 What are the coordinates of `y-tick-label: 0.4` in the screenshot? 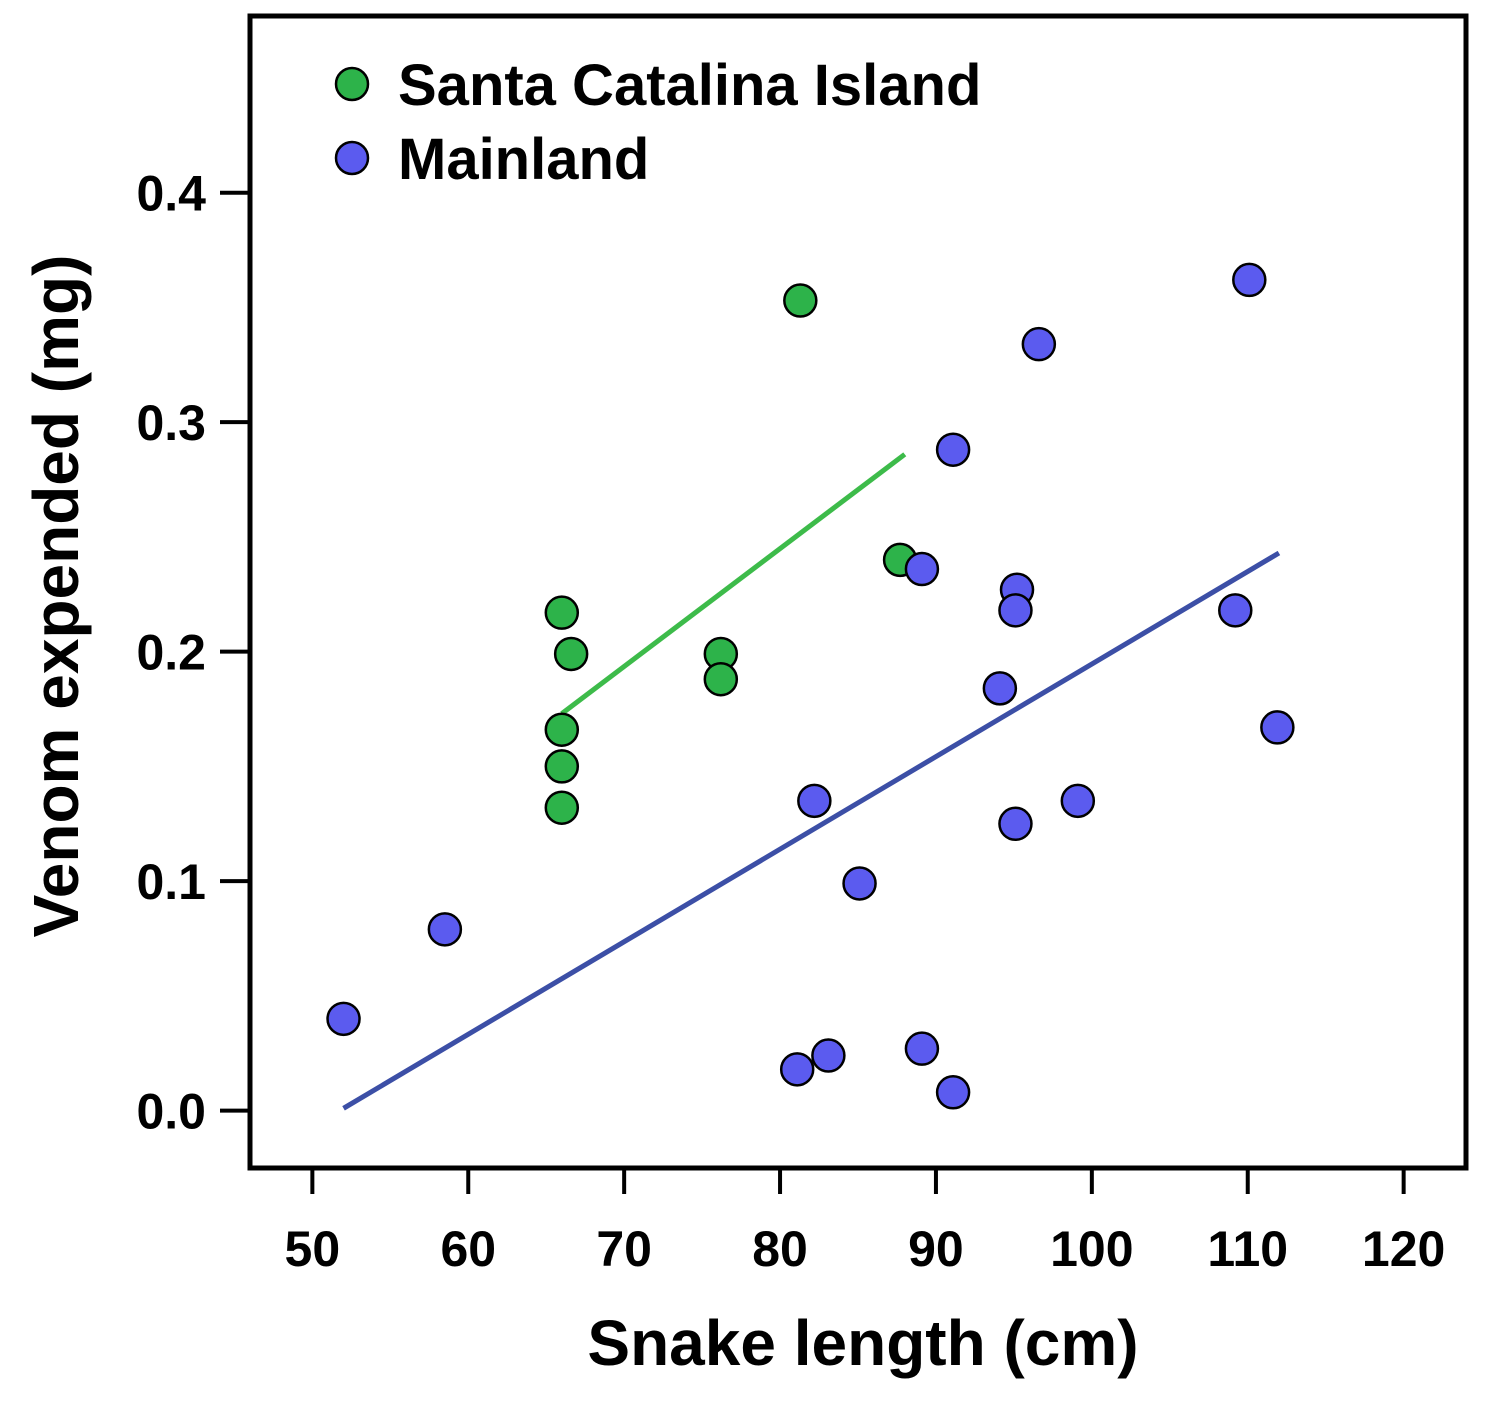 It's located at (171, 194).